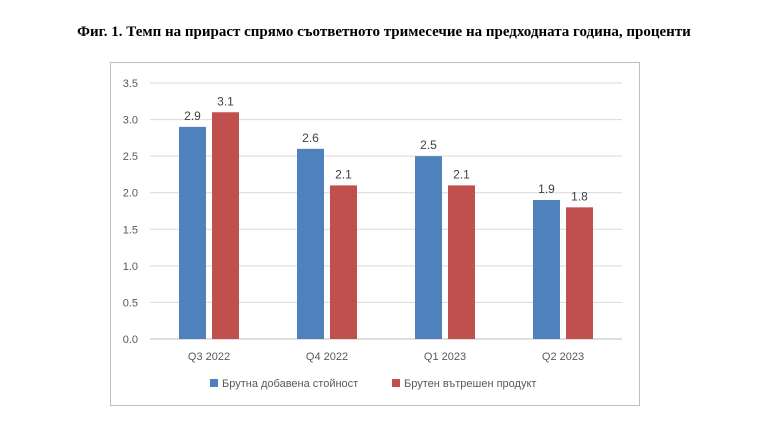 The height and width of the screenshot is (444, 768). I want to click on data-label: 2.6, so click(310, 138).